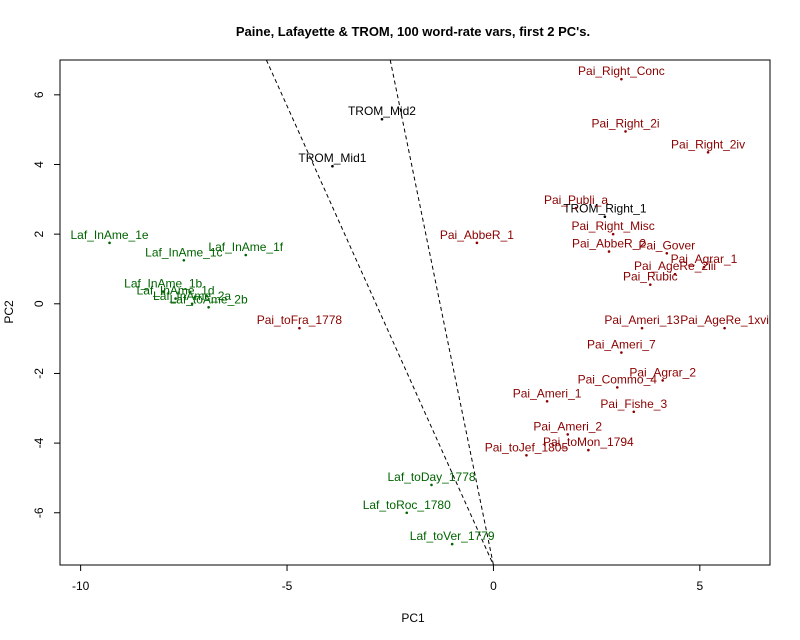 The image size is (800, 640). What do you see at coordinates (387, 578) in the screenshot?
I see `x-axis: -10 -5 0 5` at bounding box center [387, 578].